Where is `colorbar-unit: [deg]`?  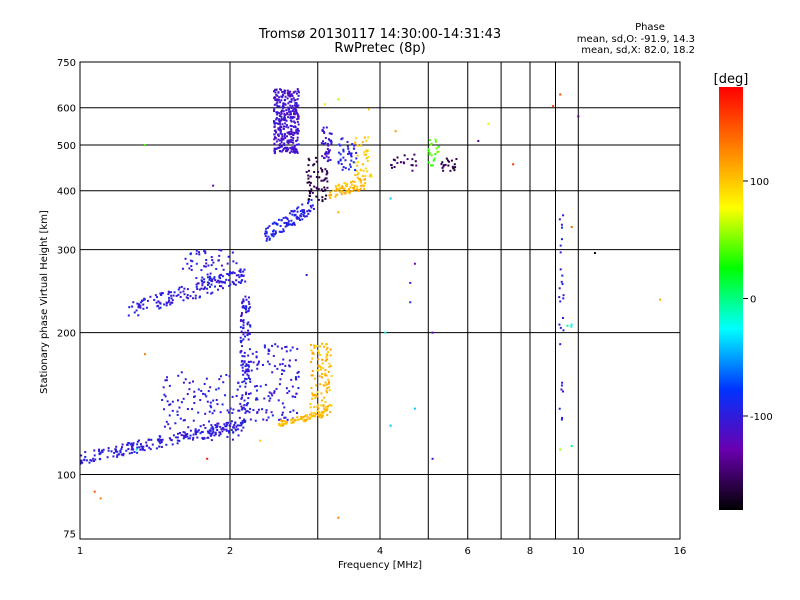
colorbar-unit: [deg] is located at coordinates (731, 79).